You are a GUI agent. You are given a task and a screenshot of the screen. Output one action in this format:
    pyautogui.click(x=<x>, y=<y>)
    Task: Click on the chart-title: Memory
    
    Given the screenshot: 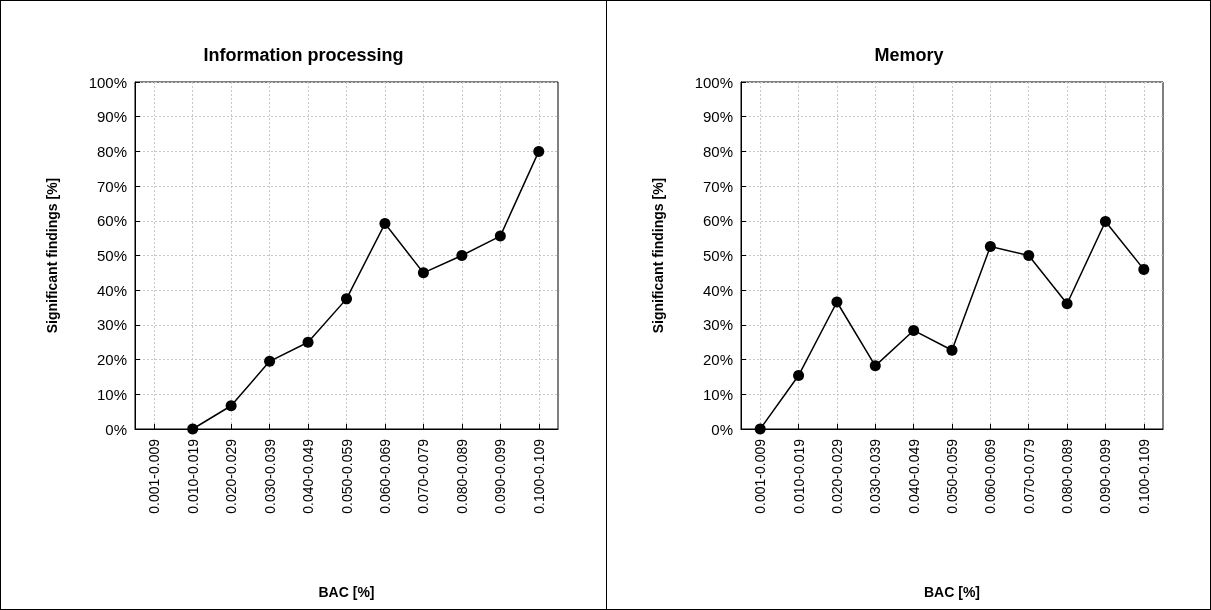 What is the action you would take?
    pyautogui.click(x=908, y=55)
    